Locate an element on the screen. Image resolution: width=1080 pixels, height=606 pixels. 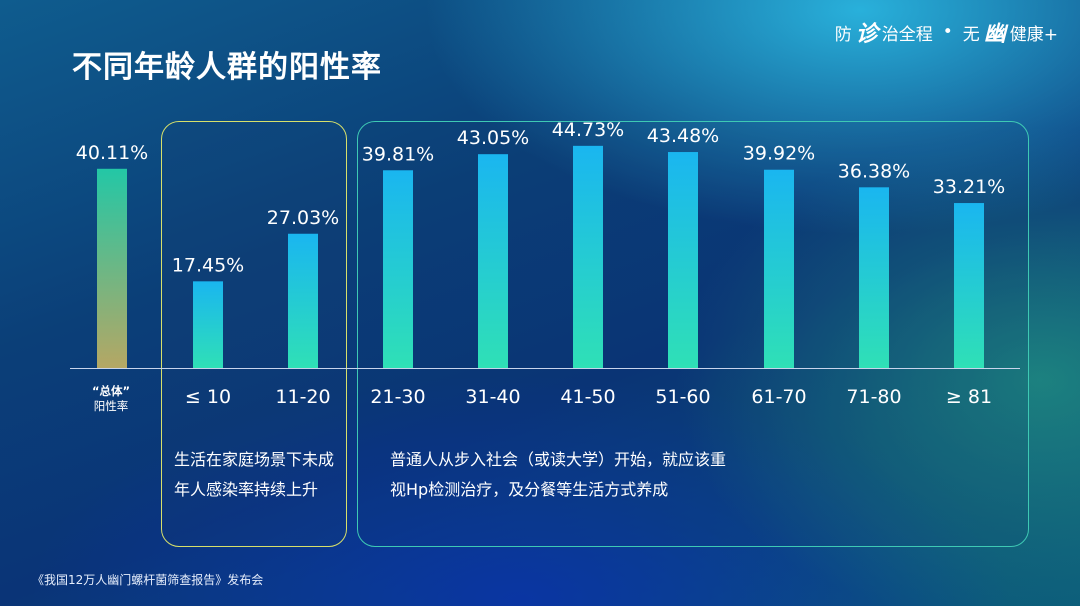
category-label-2: 11-20 is located at coordinates (302, 397).